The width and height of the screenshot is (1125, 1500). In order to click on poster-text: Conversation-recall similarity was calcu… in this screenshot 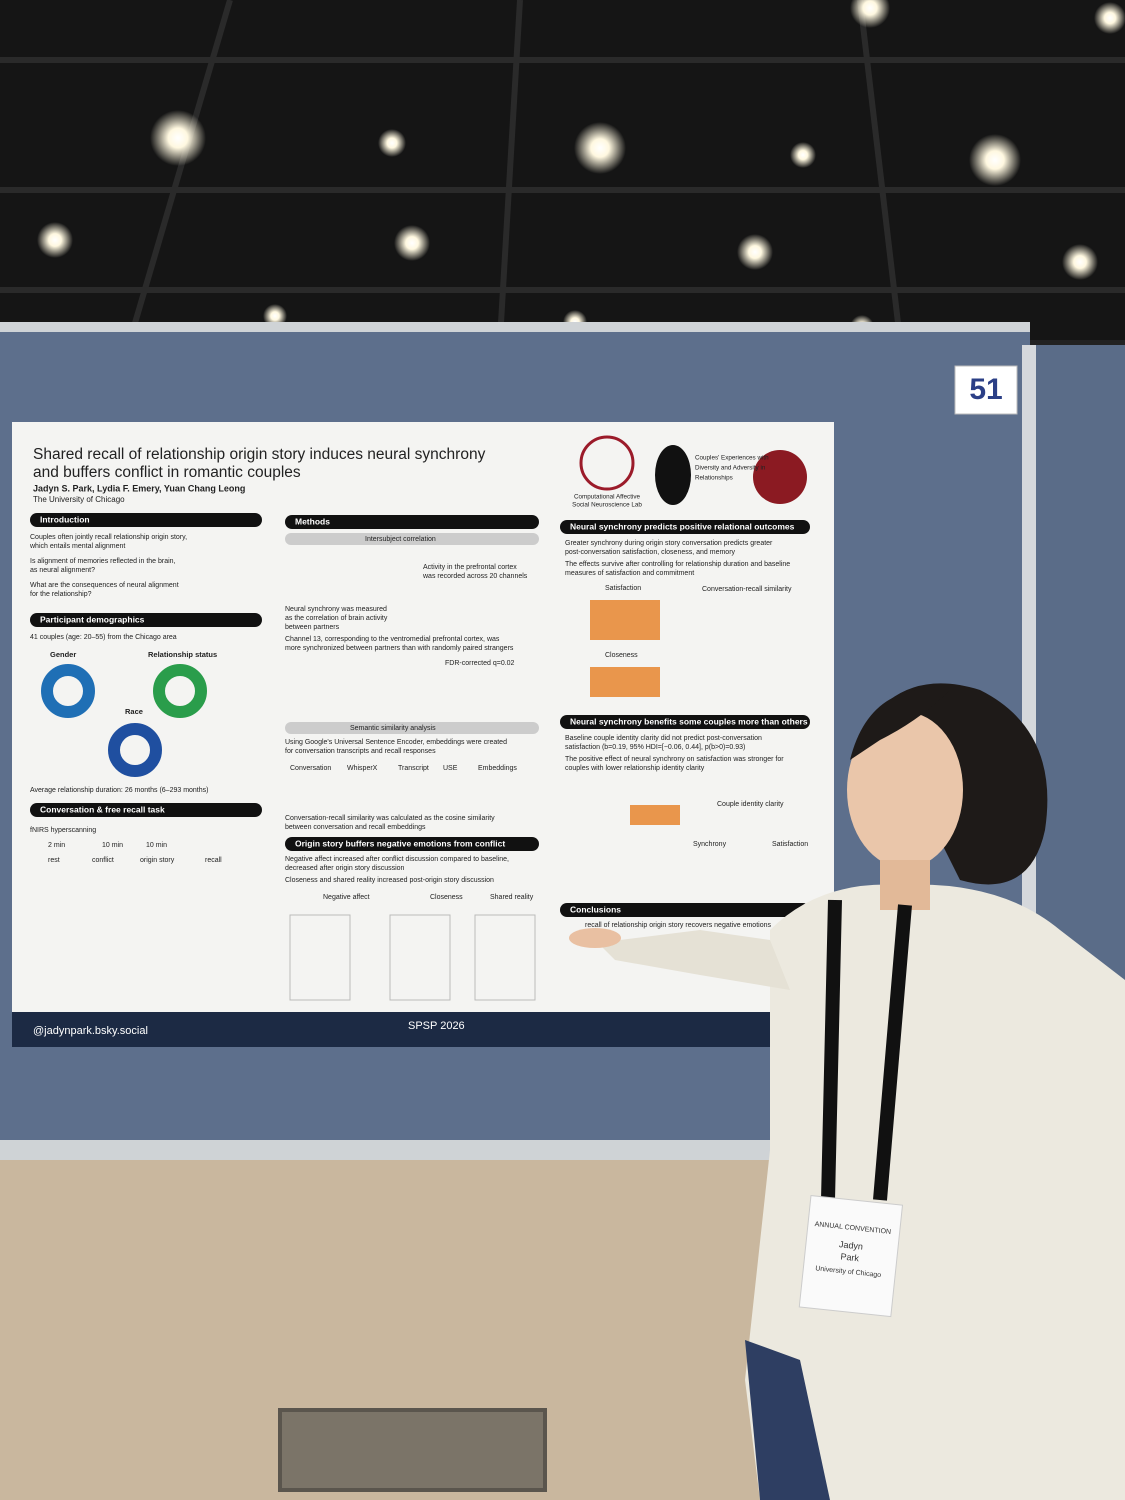, I will do `click(390, 818)`.